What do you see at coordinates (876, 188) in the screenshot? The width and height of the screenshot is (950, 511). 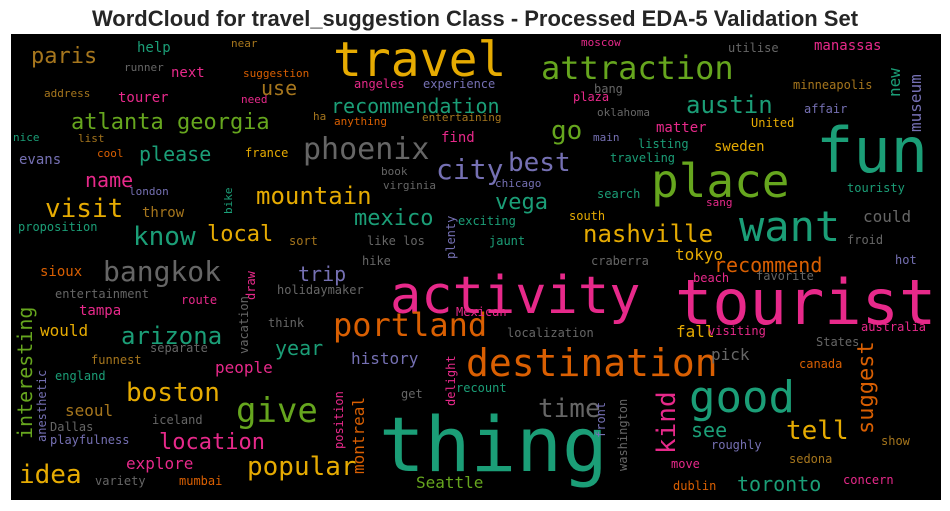 I see `word-touristy: touristy` at bounding box center [876, 188].